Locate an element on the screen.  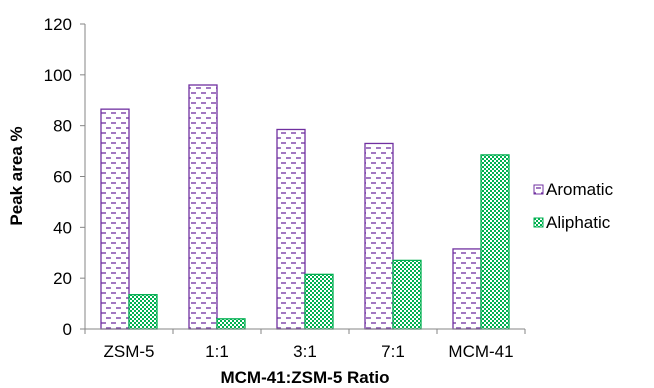
y-axis-title: Peak area % is located at coordinates (16, 175).